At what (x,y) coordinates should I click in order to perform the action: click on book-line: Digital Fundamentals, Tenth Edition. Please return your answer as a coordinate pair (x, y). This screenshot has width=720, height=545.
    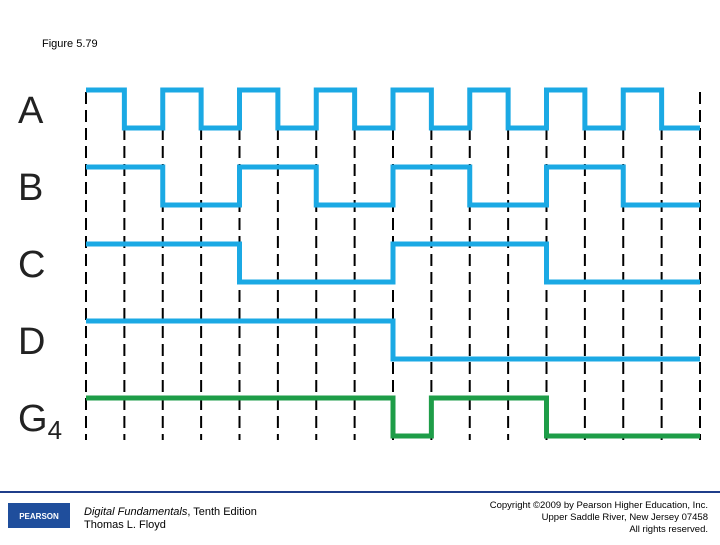
    Looking at the image, I should click on (170, 512).